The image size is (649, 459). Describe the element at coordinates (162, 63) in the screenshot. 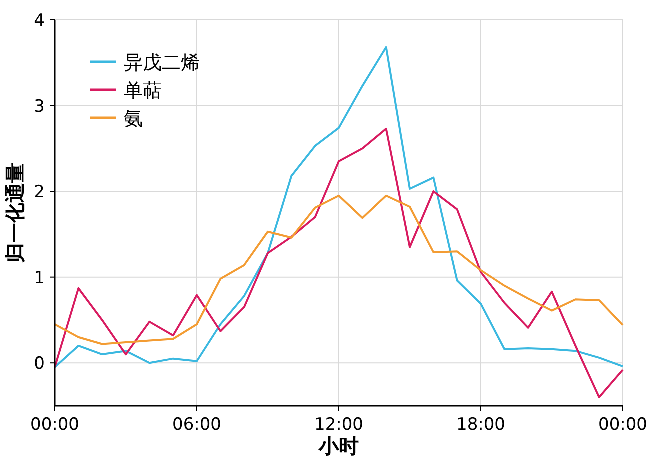

I see `legend-label: 异戊二烯` at that location.